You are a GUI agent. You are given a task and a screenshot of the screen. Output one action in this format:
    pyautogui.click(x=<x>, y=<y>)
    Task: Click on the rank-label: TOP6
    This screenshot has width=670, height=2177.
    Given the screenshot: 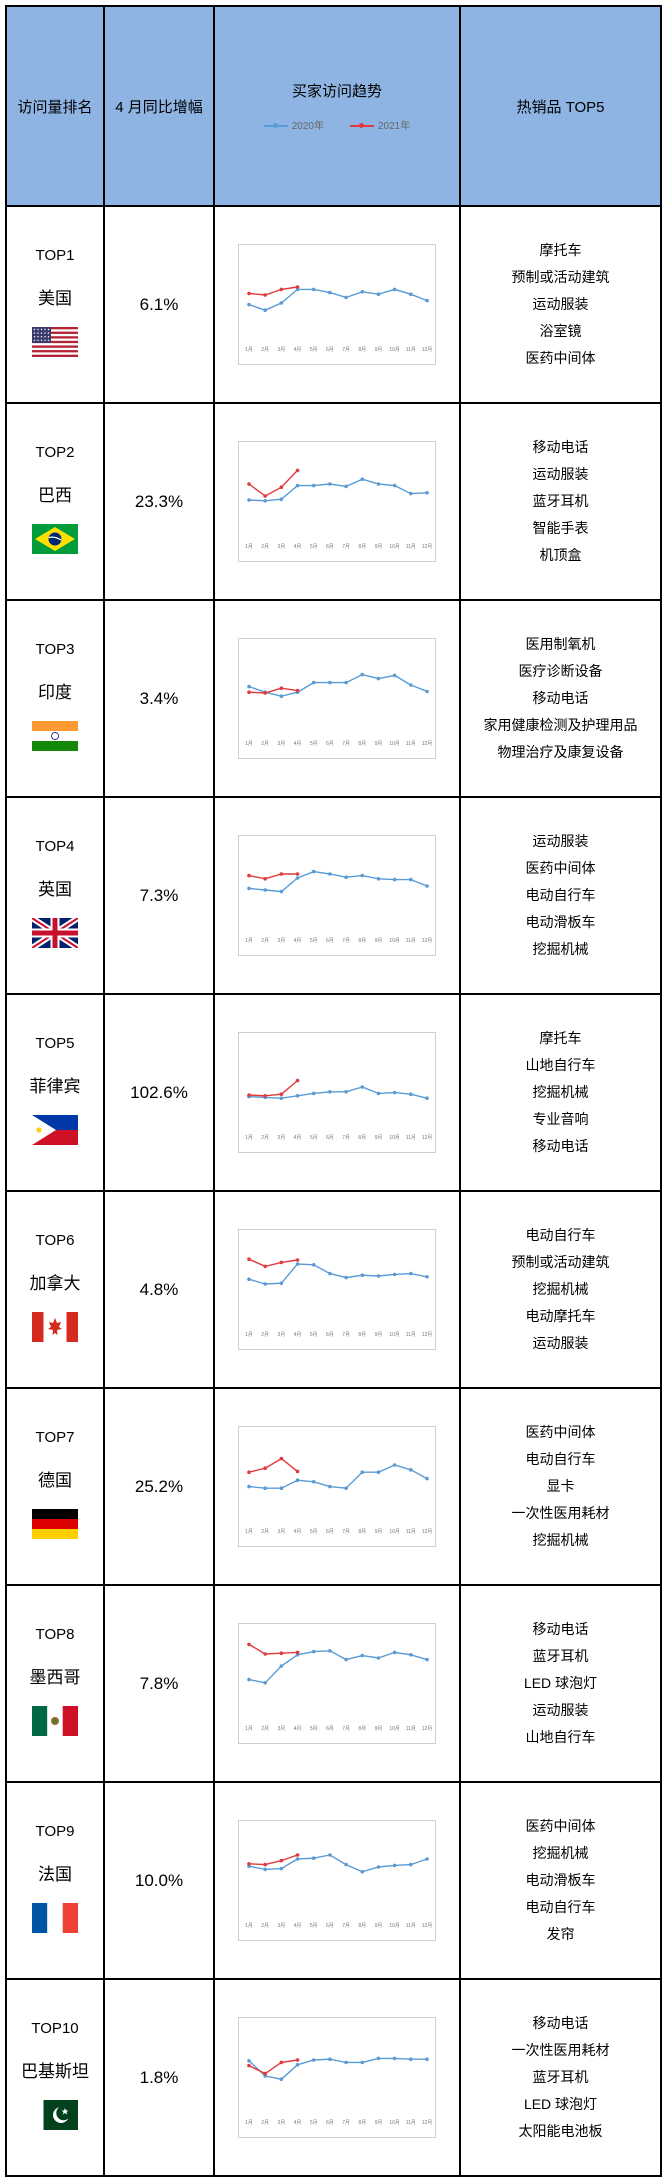 What is the action you would take?
    pyautogui.click(x=55, y=1240)
    